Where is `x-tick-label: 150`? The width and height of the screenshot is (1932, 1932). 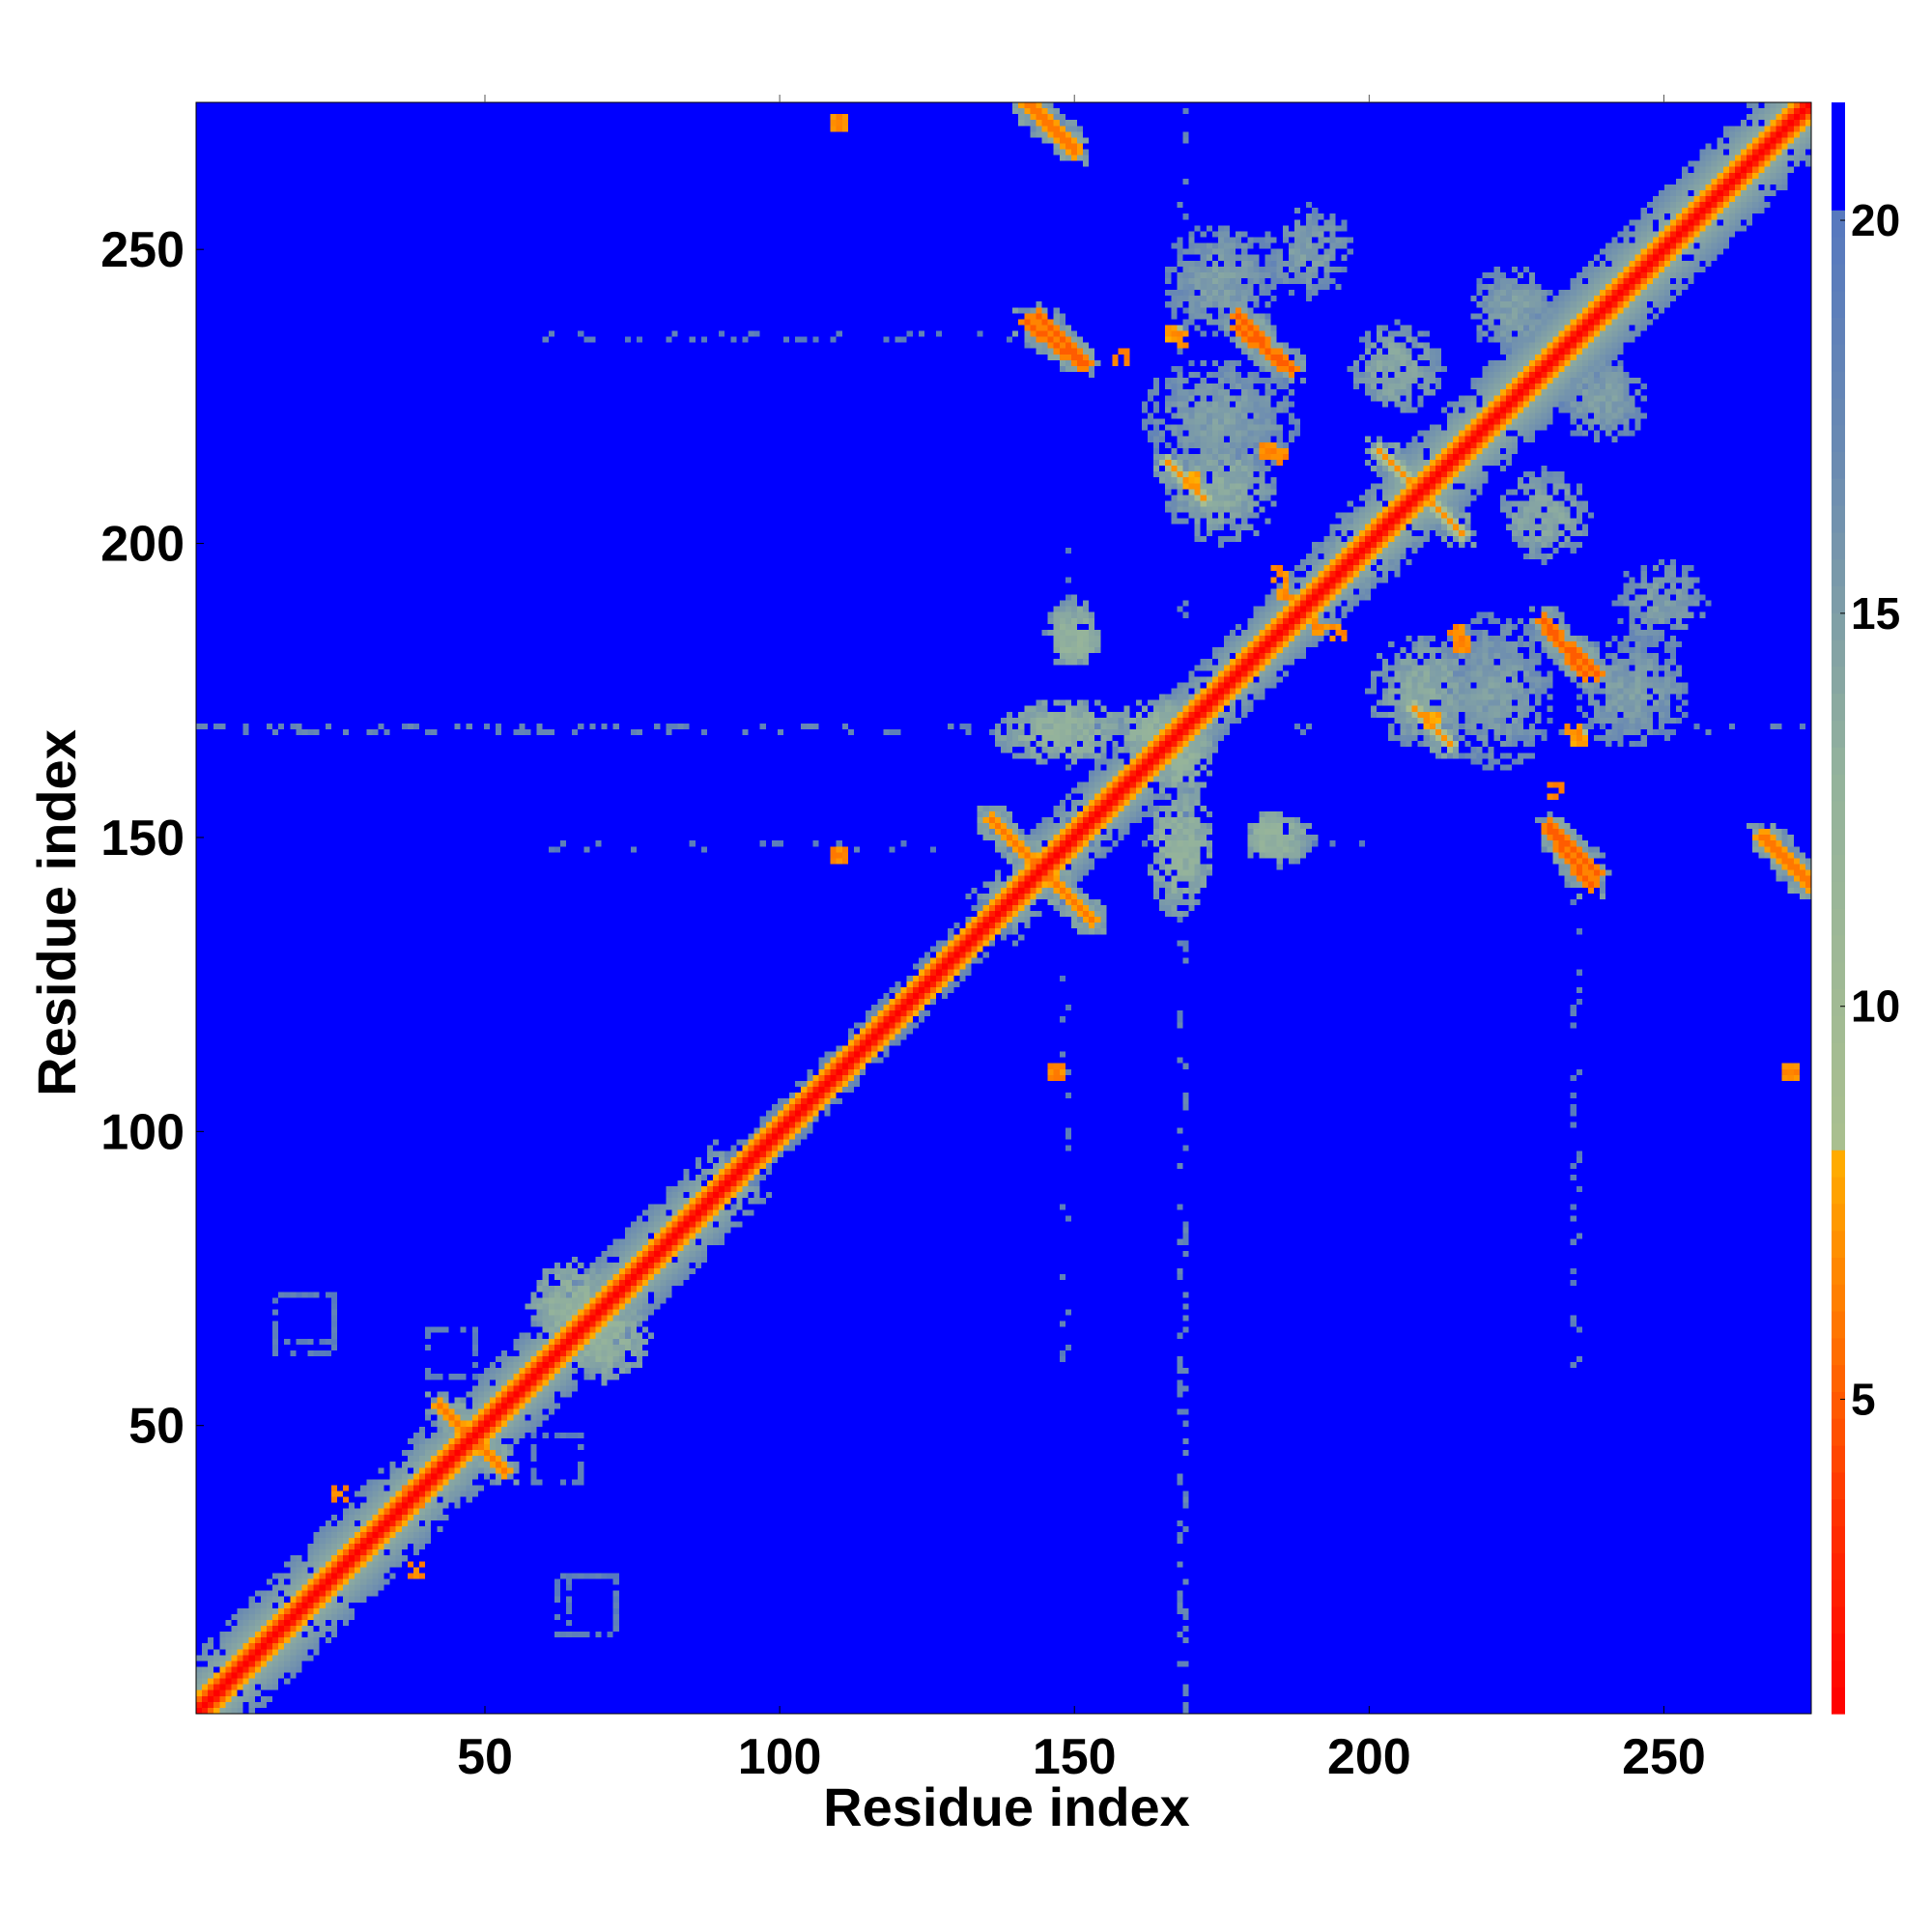
x-tick-label: 150 is located at coordinates (1075, 1757).